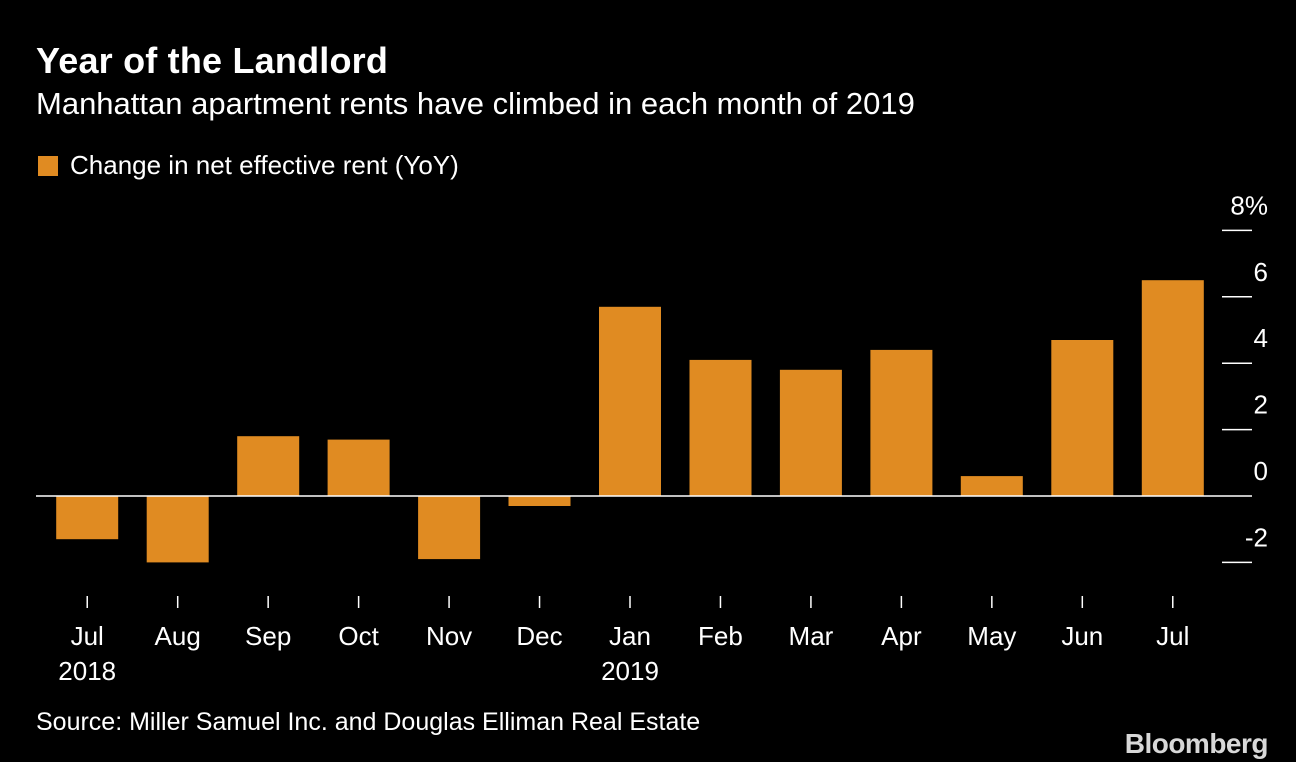  Describe the element at coordinates (1245, 377) in the screenshot. I see `y-axis: -2 0 2 4 6 8%` at that location.